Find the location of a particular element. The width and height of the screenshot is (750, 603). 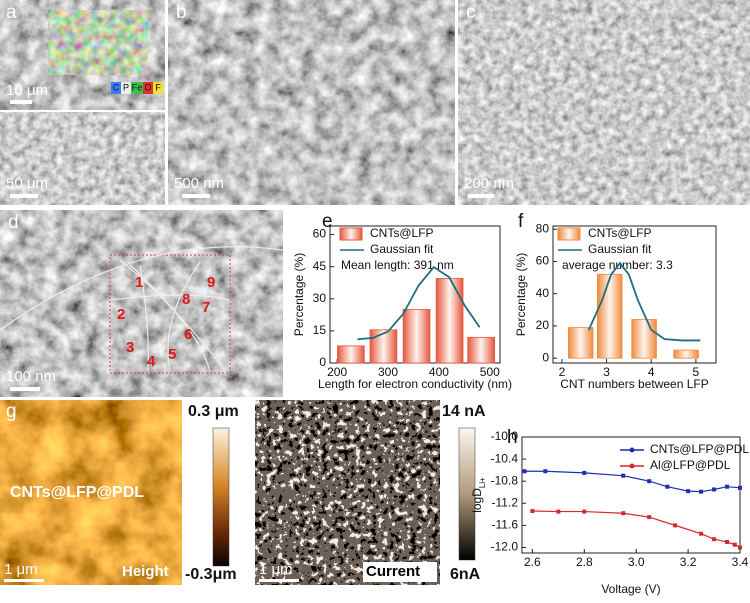

x-tick-label: 500 is located at coordinates (490, 372).